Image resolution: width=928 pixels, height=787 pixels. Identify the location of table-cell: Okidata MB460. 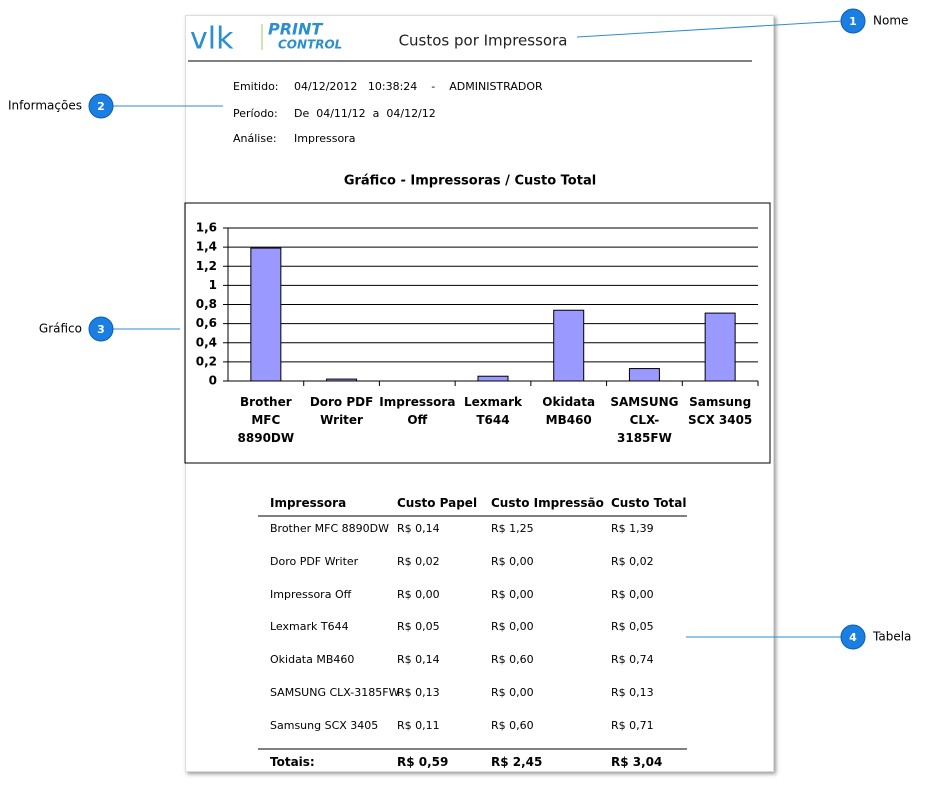
(312, 660).